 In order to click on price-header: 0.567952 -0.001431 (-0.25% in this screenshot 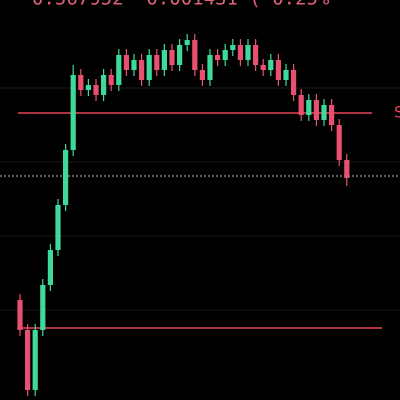, I will do `click(181, 5)`.